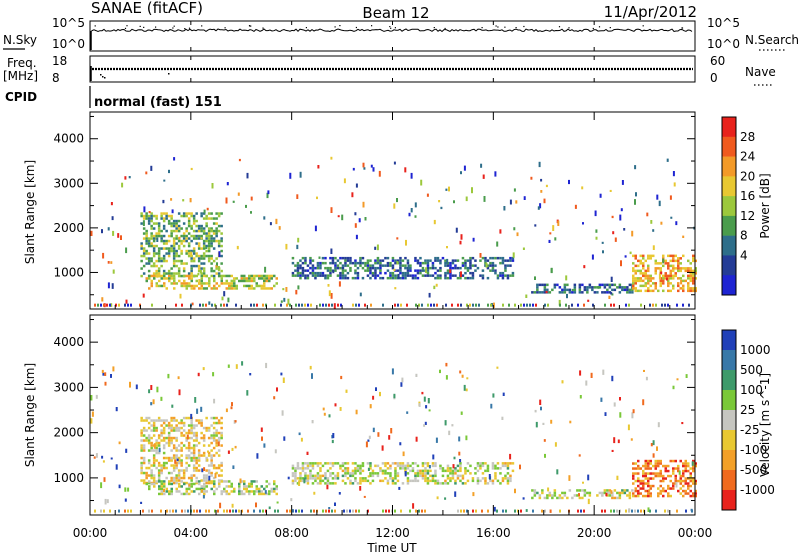 The image size is (800, 554). What do you see at coordinates (68, 387) in the screenshot?
I see `velocity-ytick-label: 3000` at bounding box center [68, 387].